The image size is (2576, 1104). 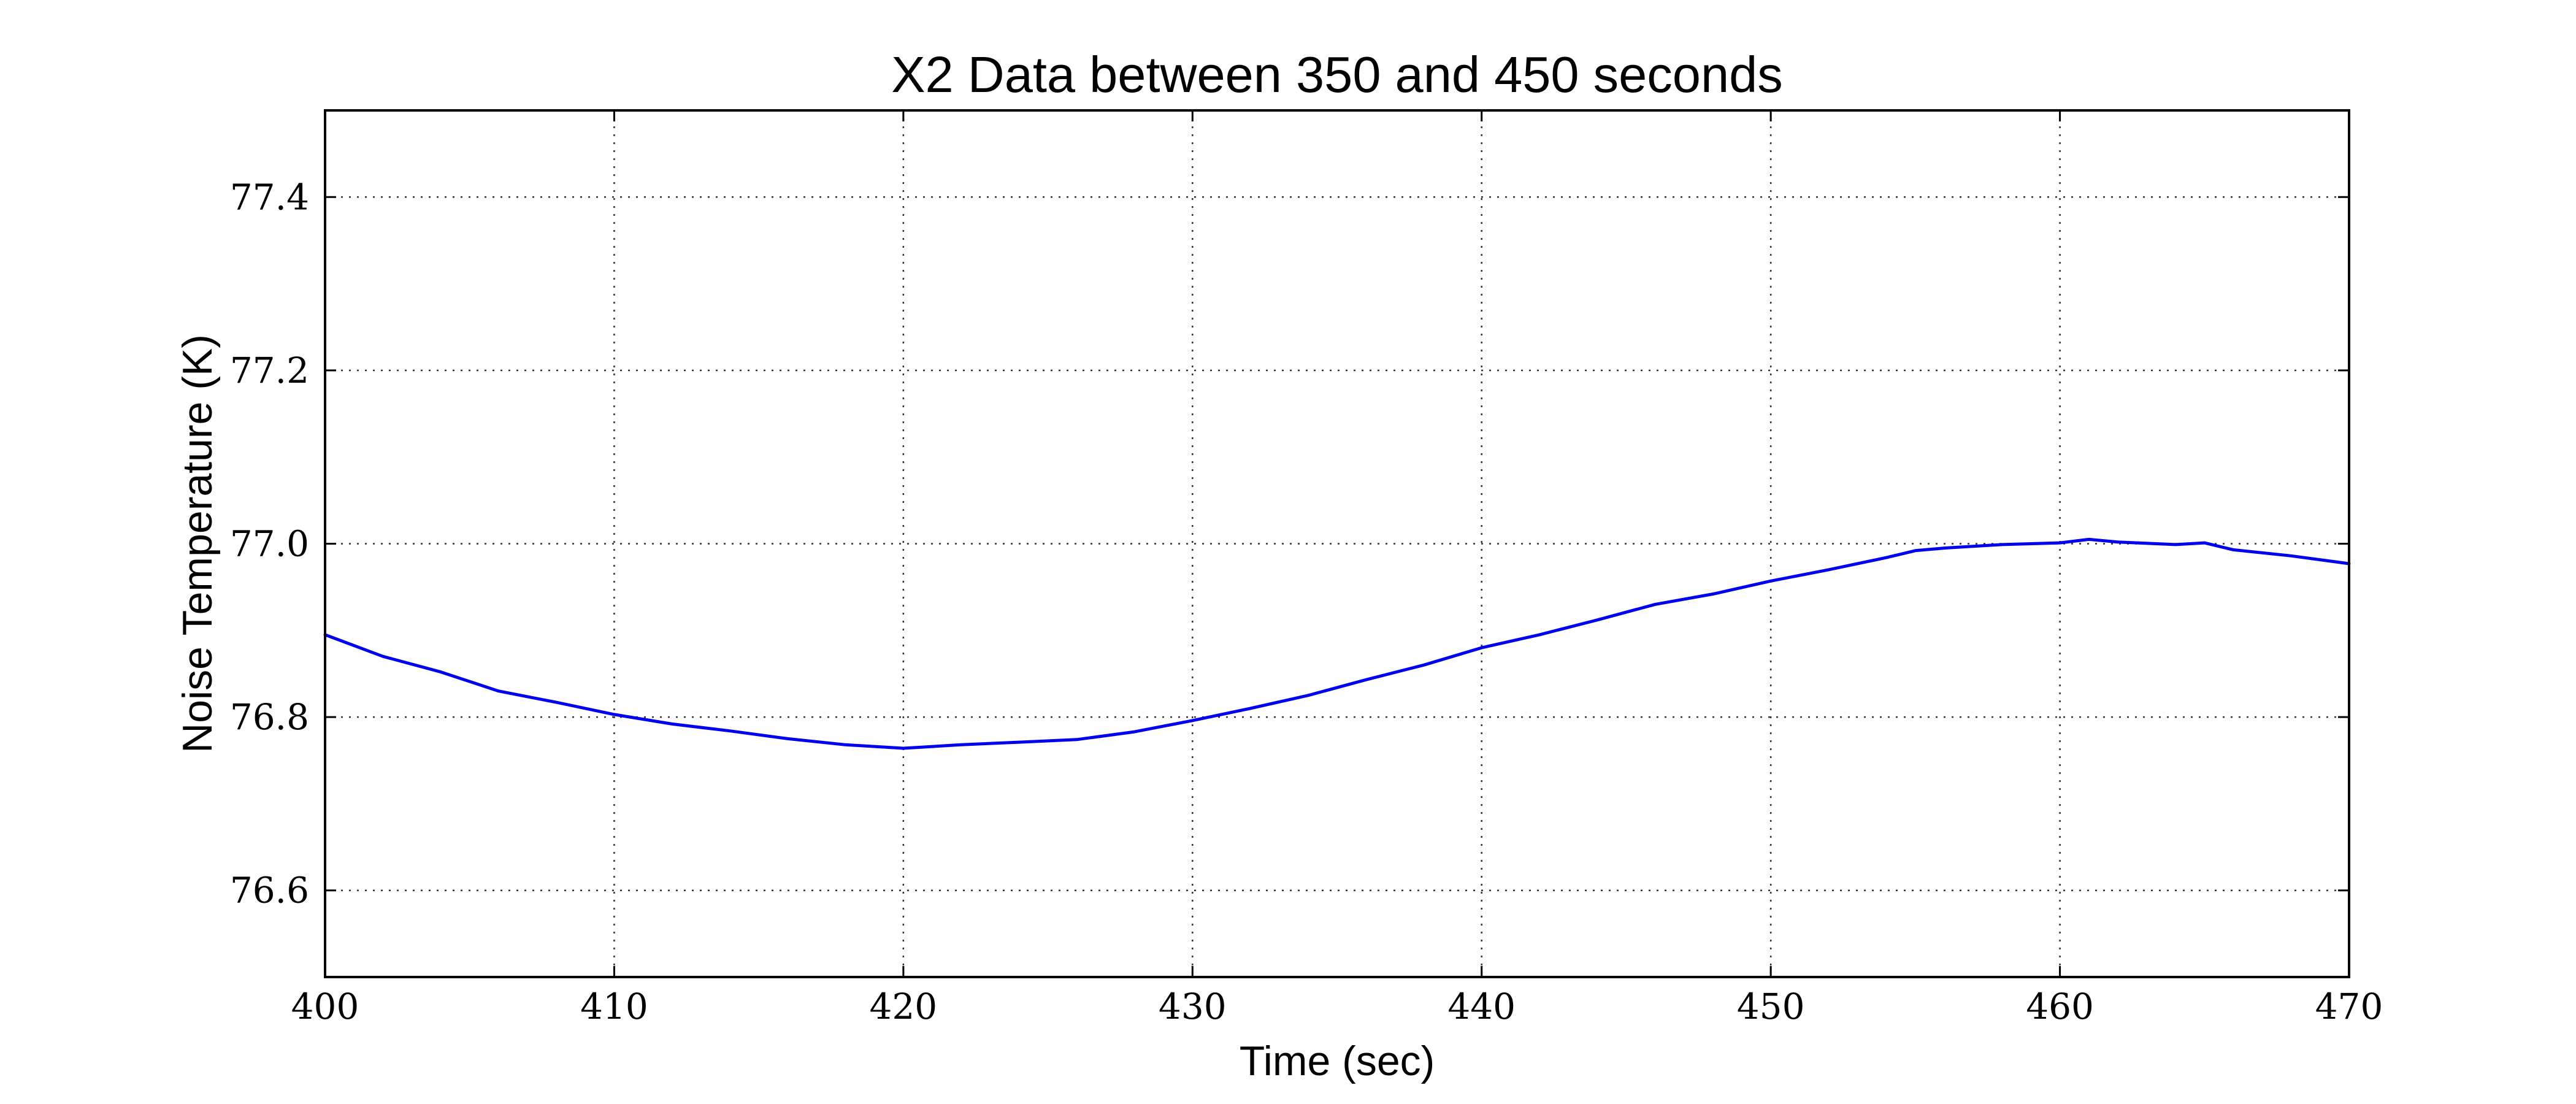 What do you see at coordinates (1337, 1061) in the screenshot?
I see `x-axis-label: Time (sec)` at bounding box center [1337, 1061].